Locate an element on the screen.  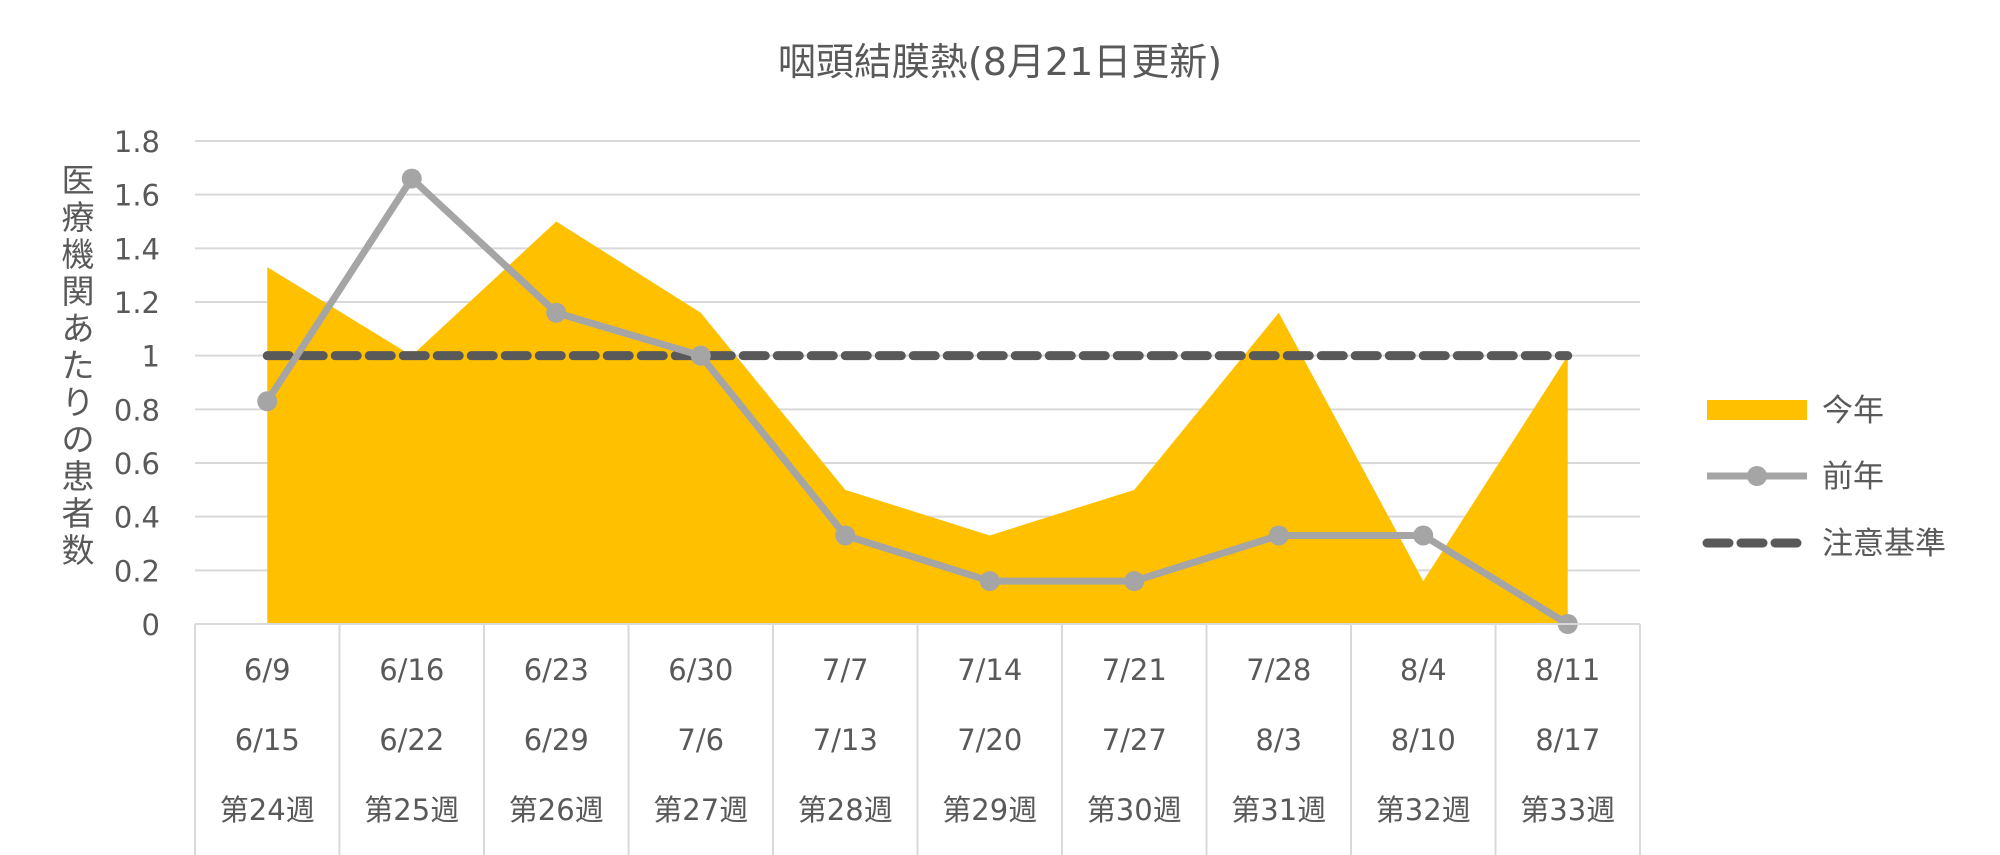
legend-label: 前年 is located at coordinates (1853, 477).